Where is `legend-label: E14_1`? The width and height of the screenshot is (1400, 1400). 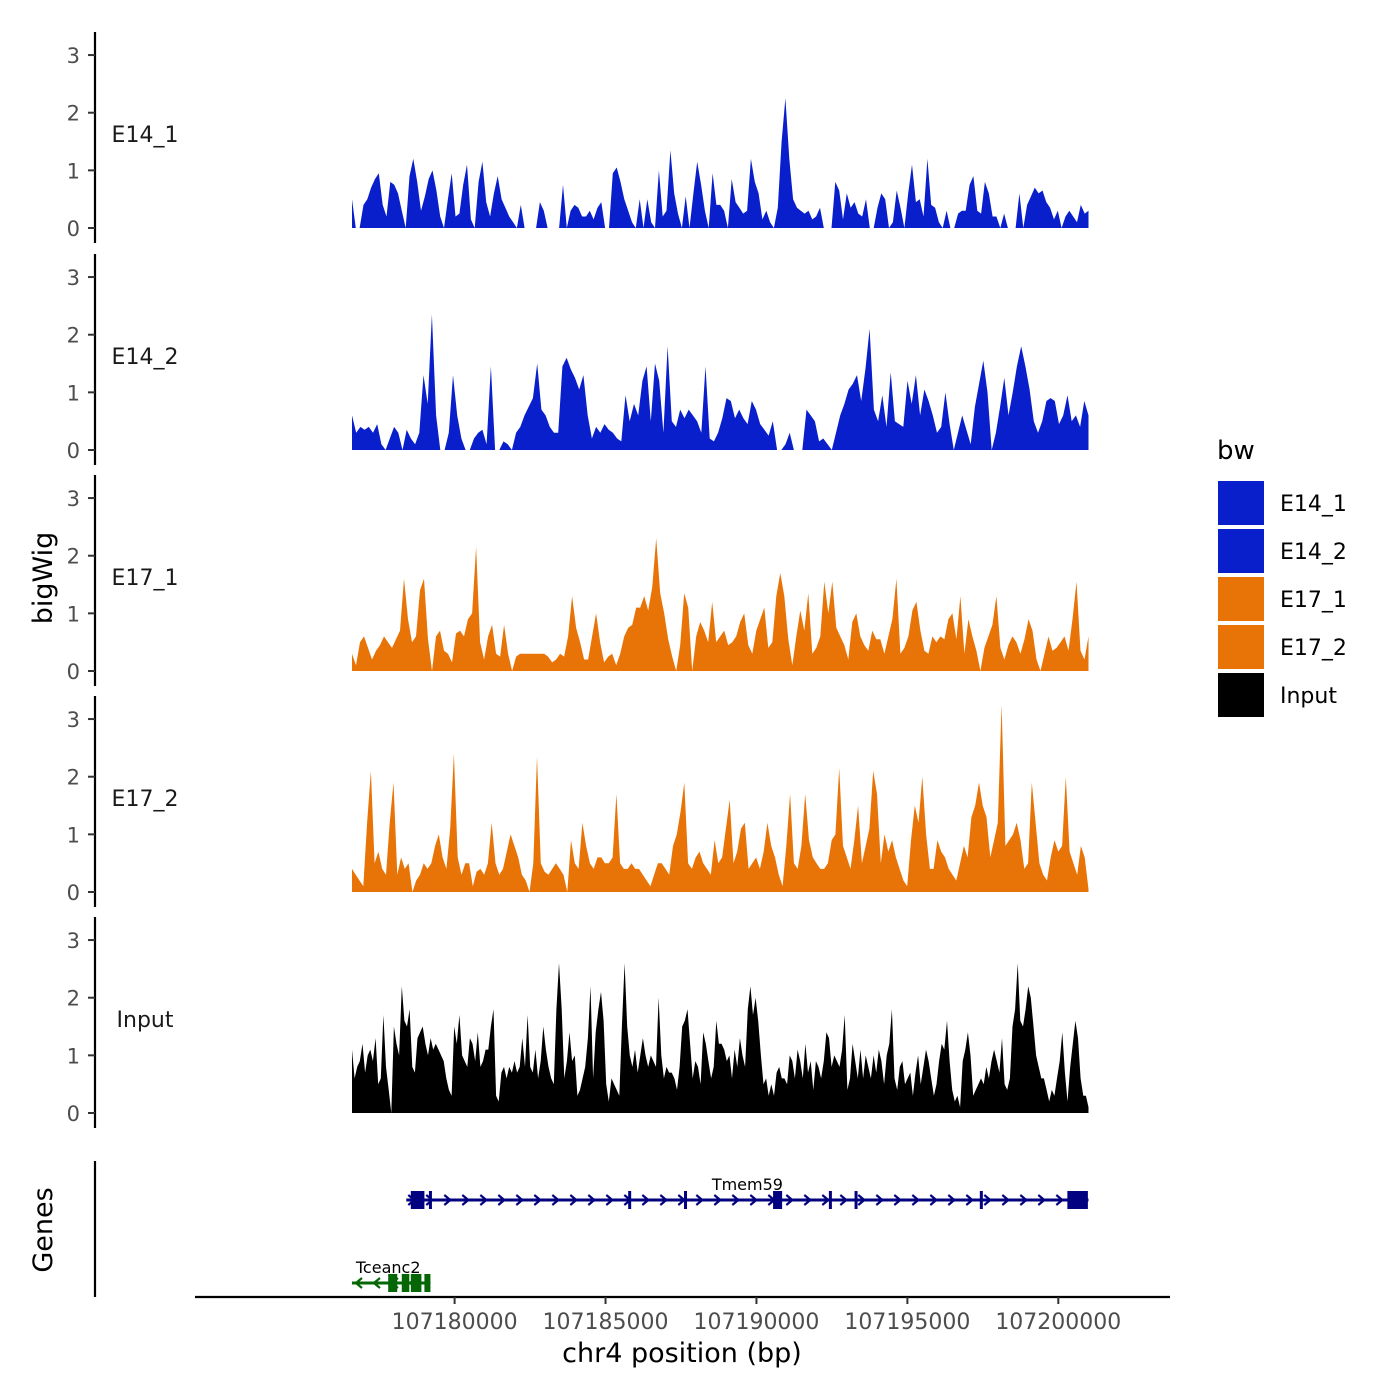
legend-label: E14_1 is located at coordinates (1313, 504).